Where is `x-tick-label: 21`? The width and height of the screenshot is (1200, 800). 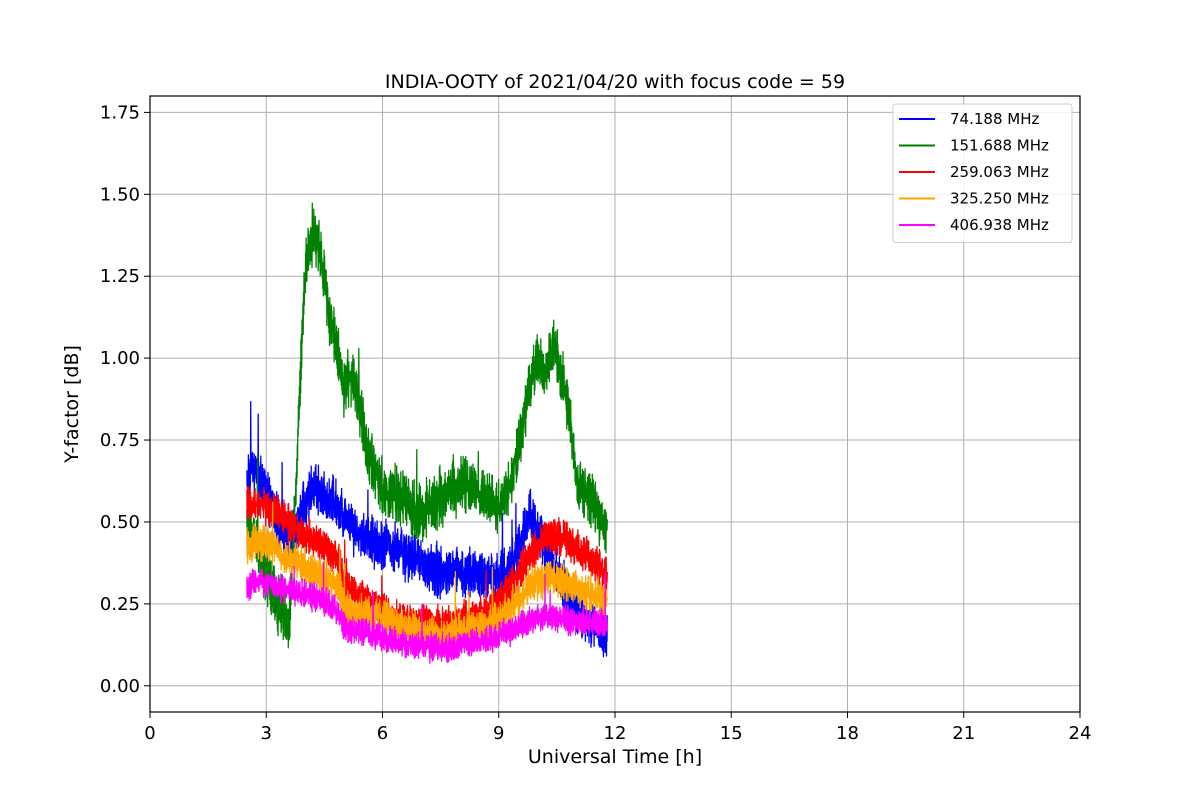 x-tick-label: 21 is located at coordinates (963, 733).